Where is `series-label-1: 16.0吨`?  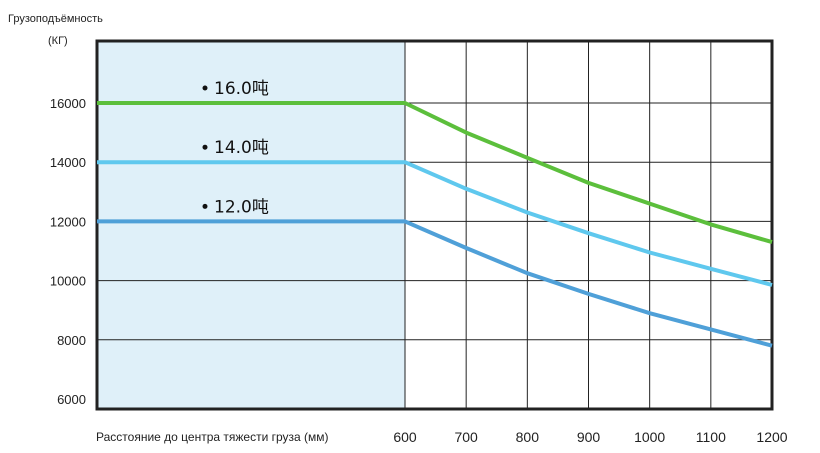 series-label-1: 16.0吨 is located at coordinates (241, 89).